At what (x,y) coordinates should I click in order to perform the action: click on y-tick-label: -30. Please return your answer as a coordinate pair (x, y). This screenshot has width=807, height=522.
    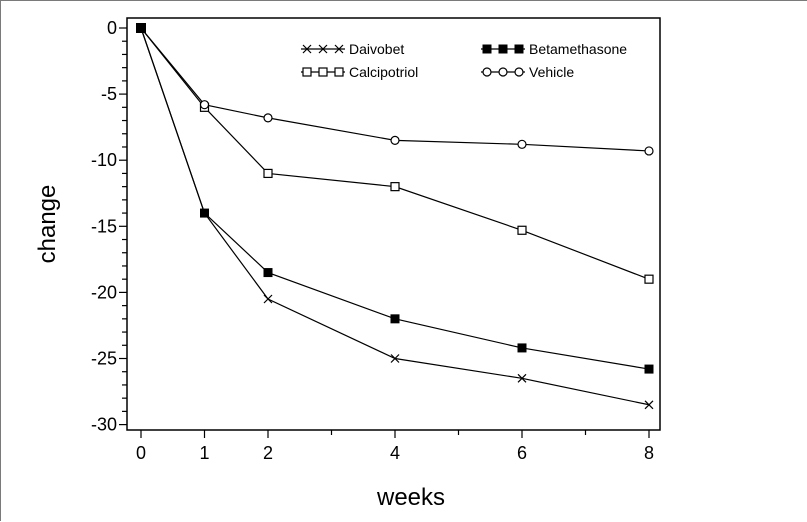
    Looking at the image, I should click on (104, 425).